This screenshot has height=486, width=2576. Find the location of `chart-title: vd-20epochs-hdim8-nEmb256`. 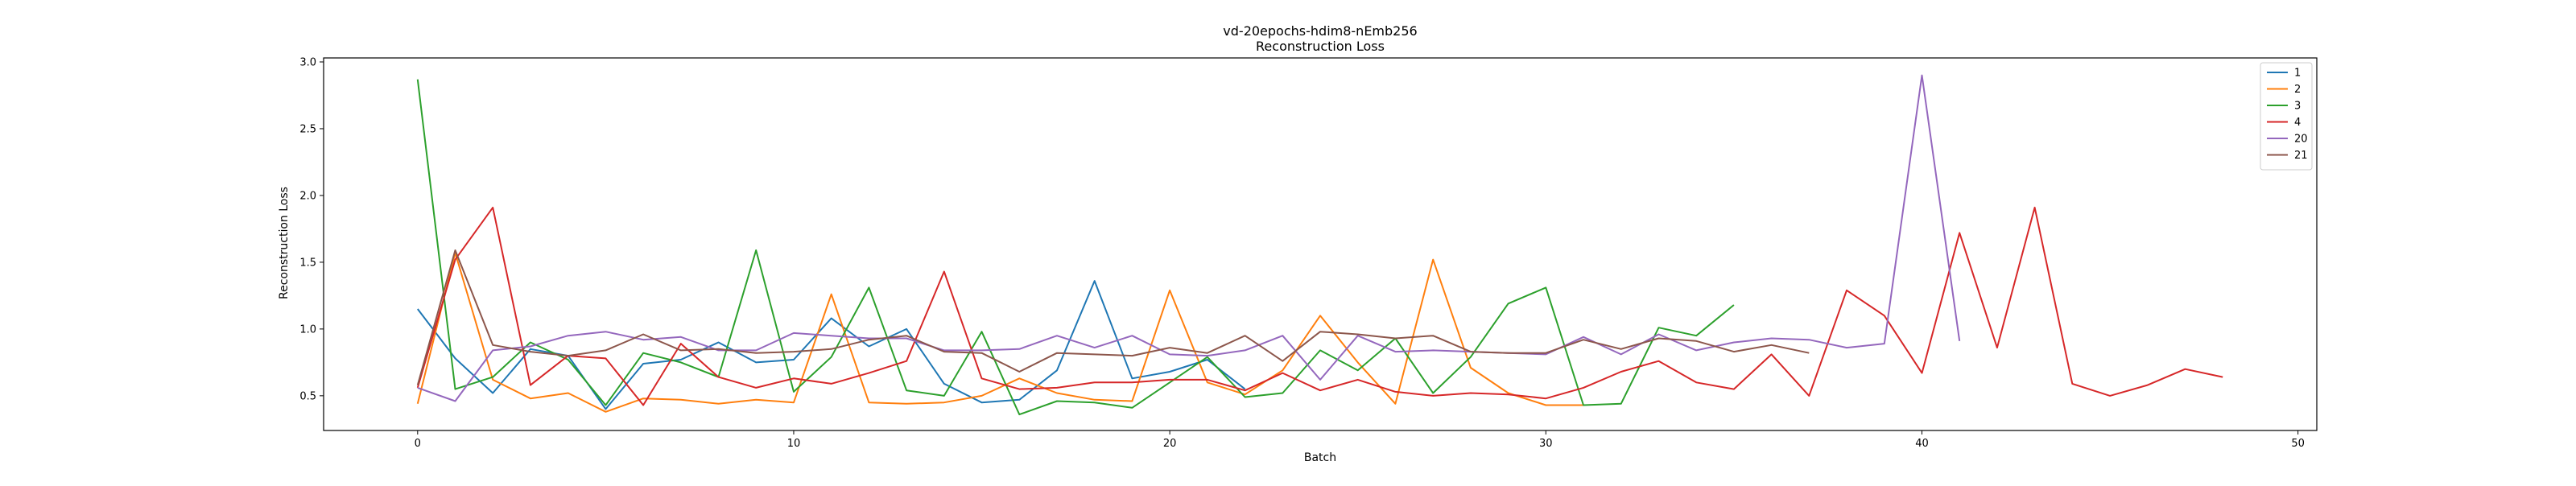

chart-title: vd-20epochs-hdim8-nEmb256 is located at coordinates (1320, 31).